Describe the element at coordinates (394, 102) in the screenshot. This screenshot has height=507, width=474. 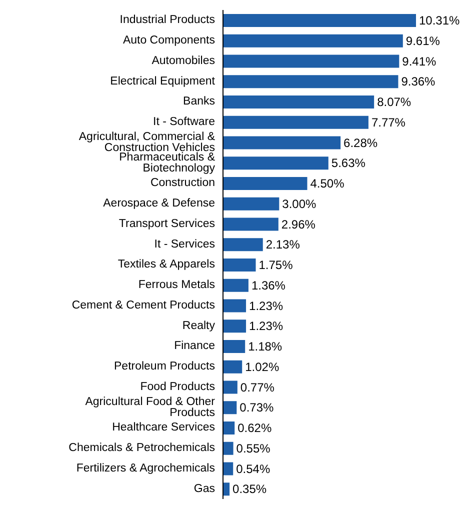
I see `data-label: 8.07%` at that location.